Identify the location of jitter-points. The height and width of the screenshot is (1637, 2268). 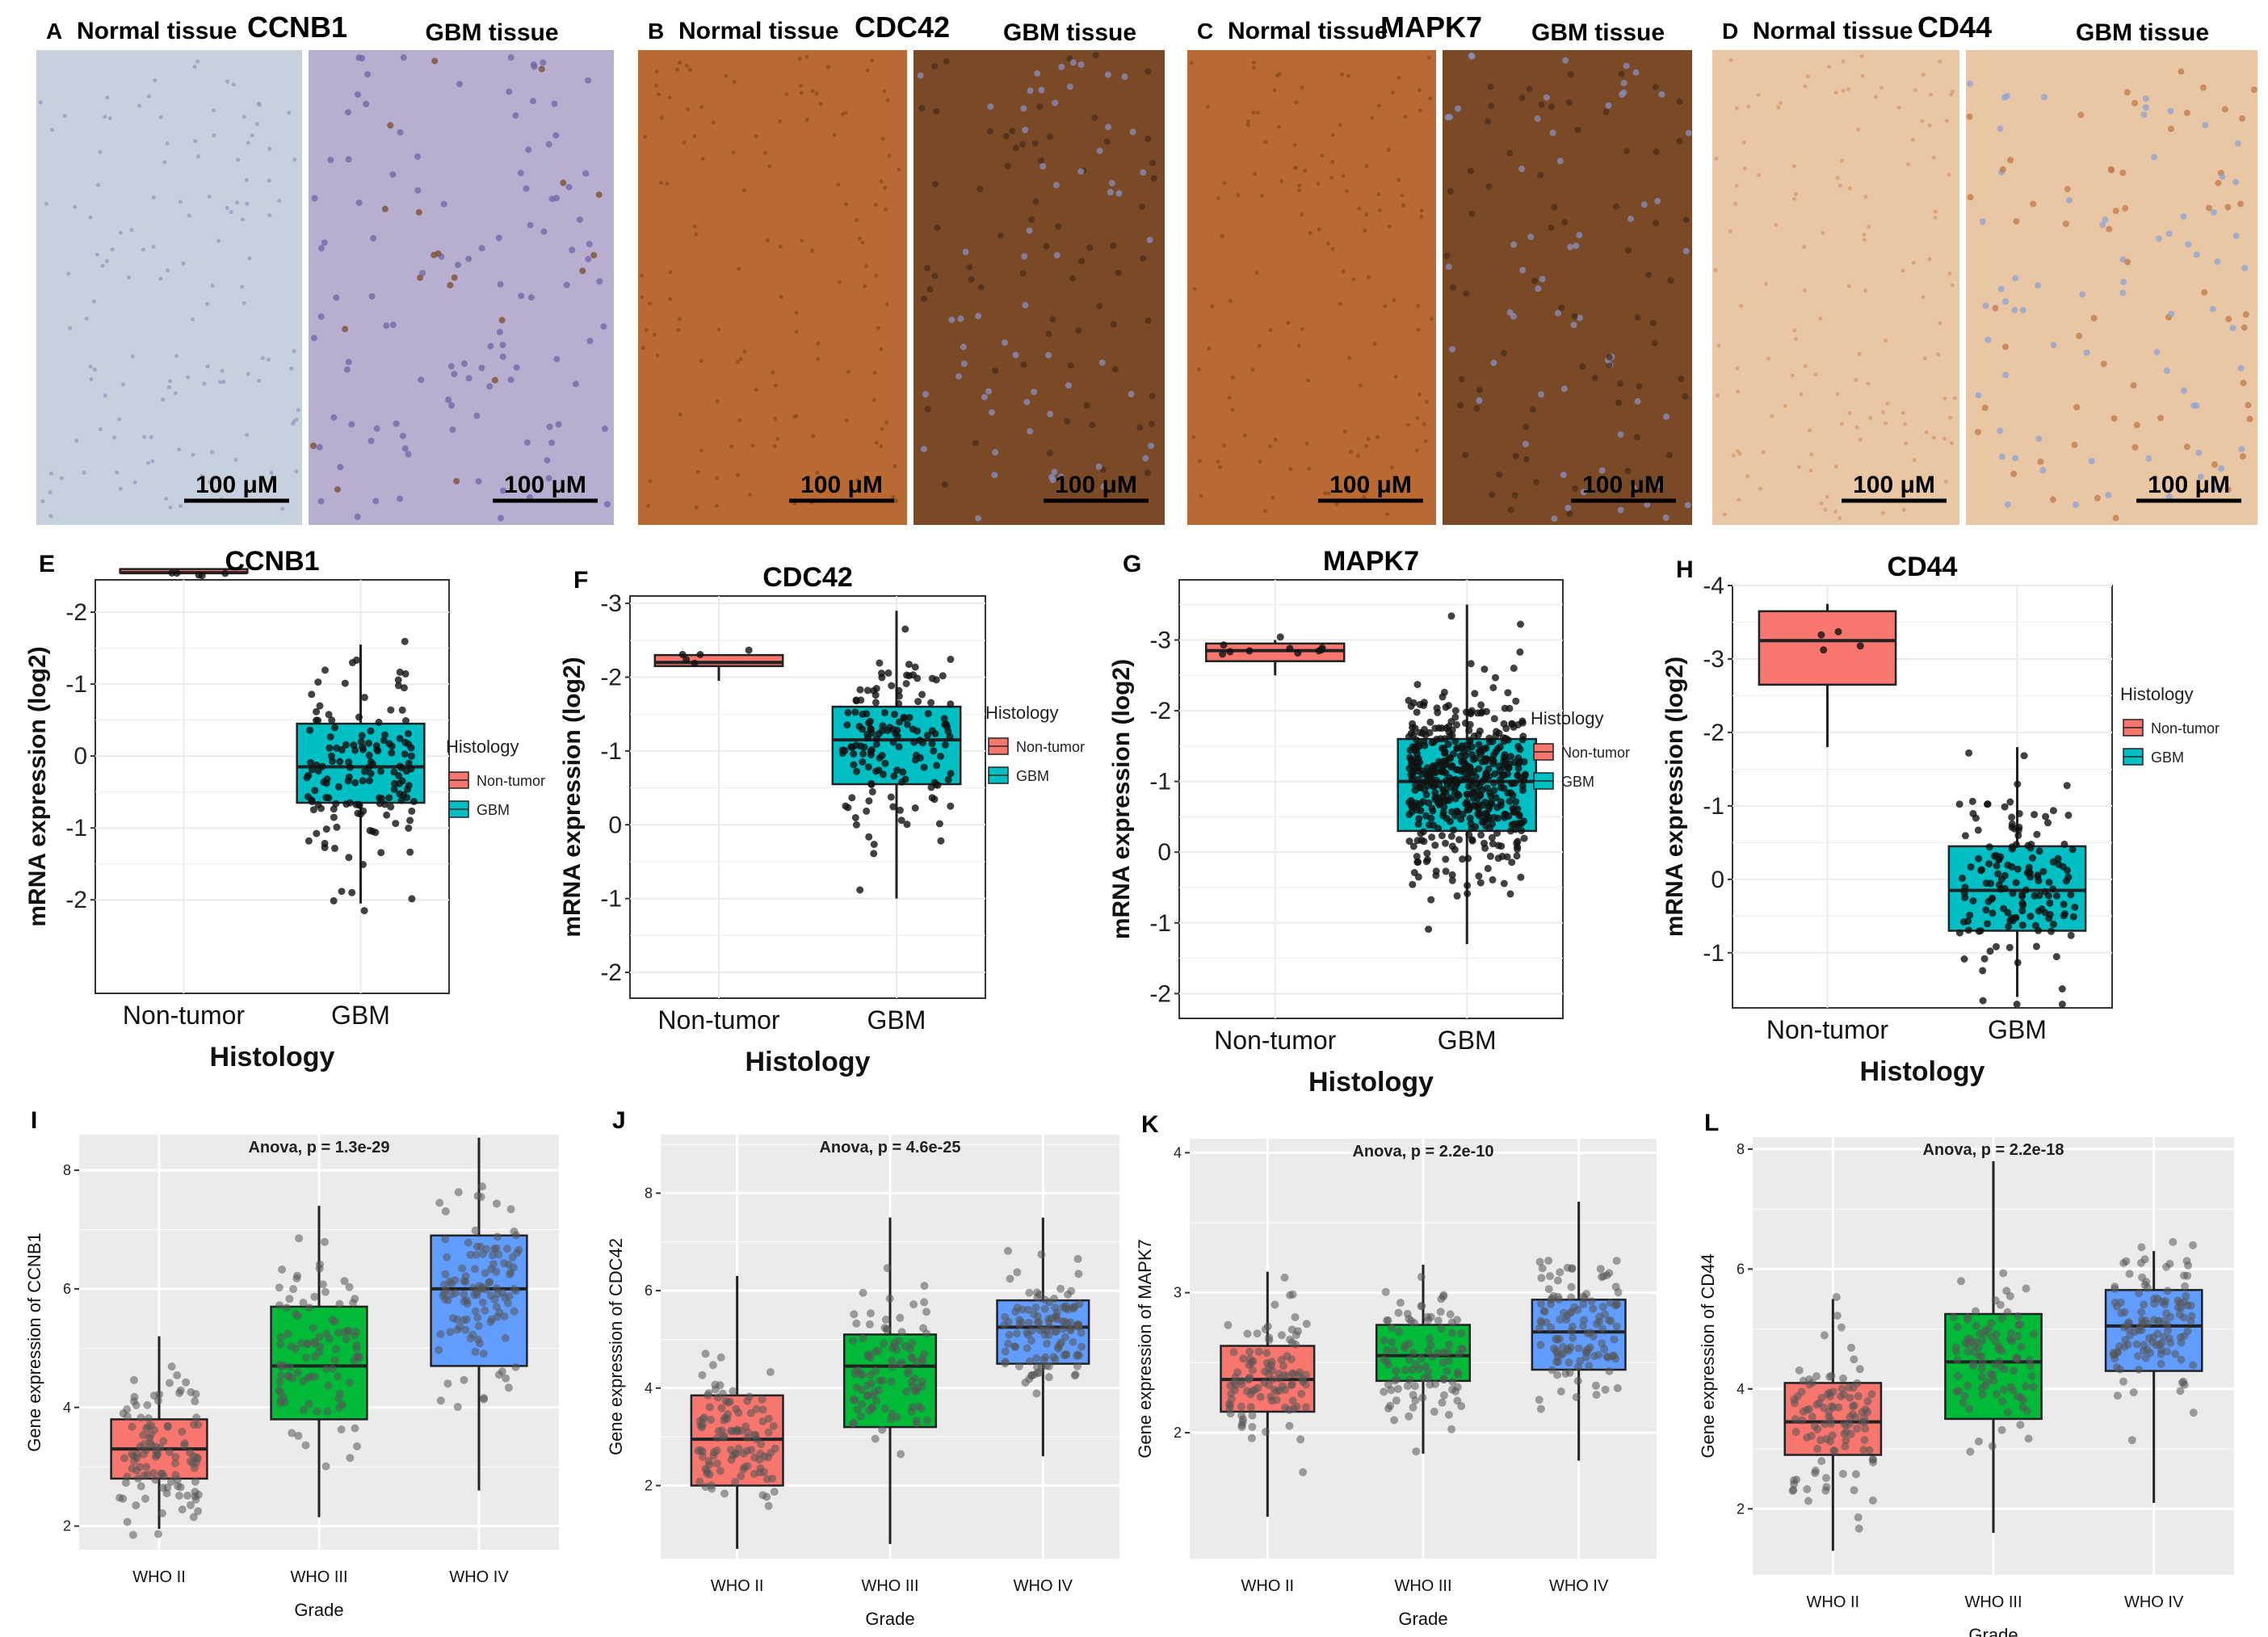
(1579, 1335).